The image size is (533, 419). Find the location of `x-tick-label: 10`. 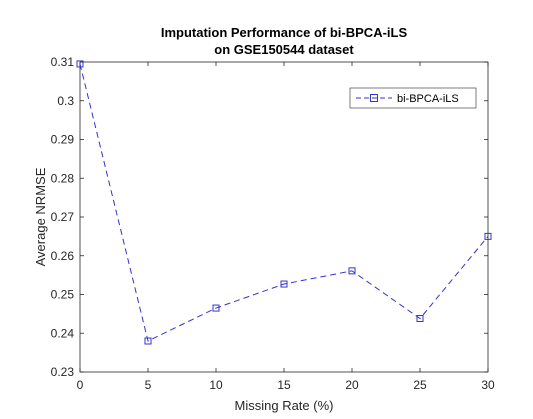

x-tick-label: 10 is located at coordinates (216, 385).